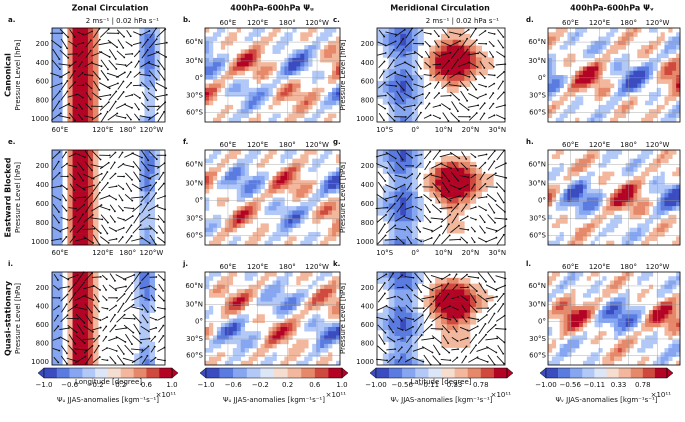 The height and width of the screenshot is (422, 685). Describe the element at coordinates (42, 325) in the screenshot. I see `y-tick-label: 600` at that location.